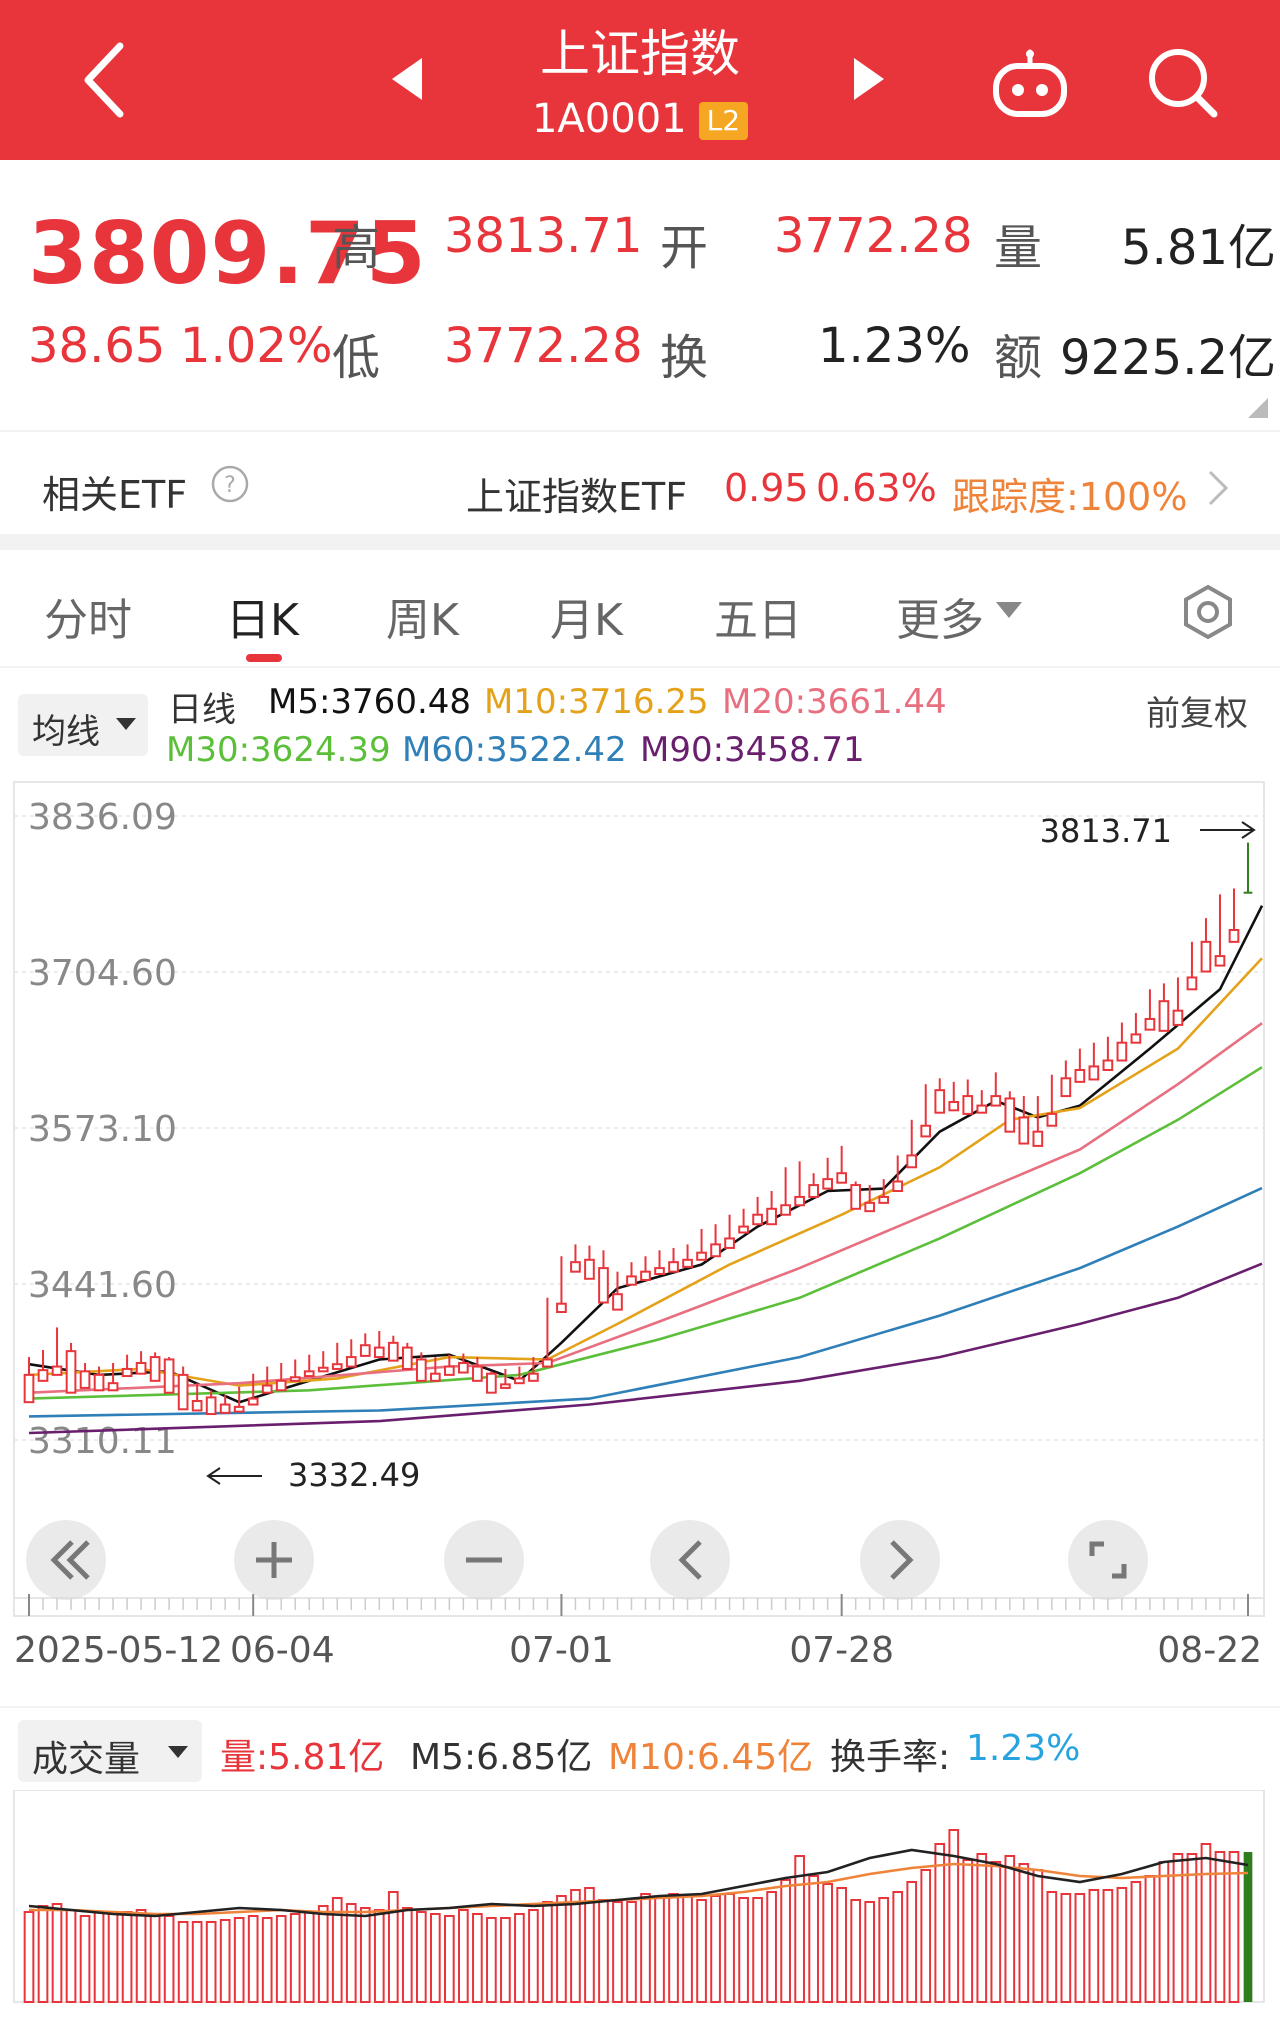 Image resolution: width=1280 pixels, height=2043 pixels. I want to click on turnover-value: 1.23%, so click(894, 346).